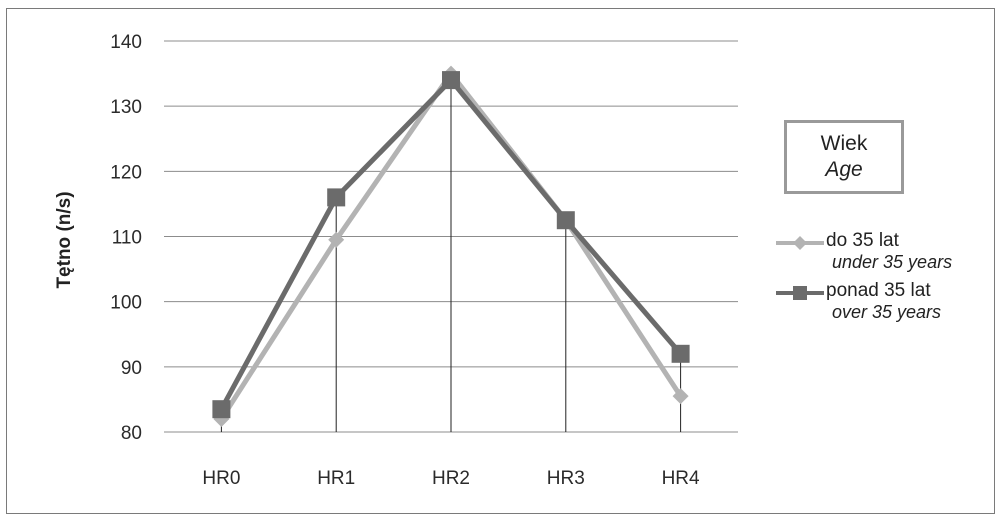 The height and width of the screenshot is (518, 999). What do you see at coordinates (64, 239) in the screenshot?
I see `y-axis-label: Tętno (n/s)` at bounding box center [64, 239].